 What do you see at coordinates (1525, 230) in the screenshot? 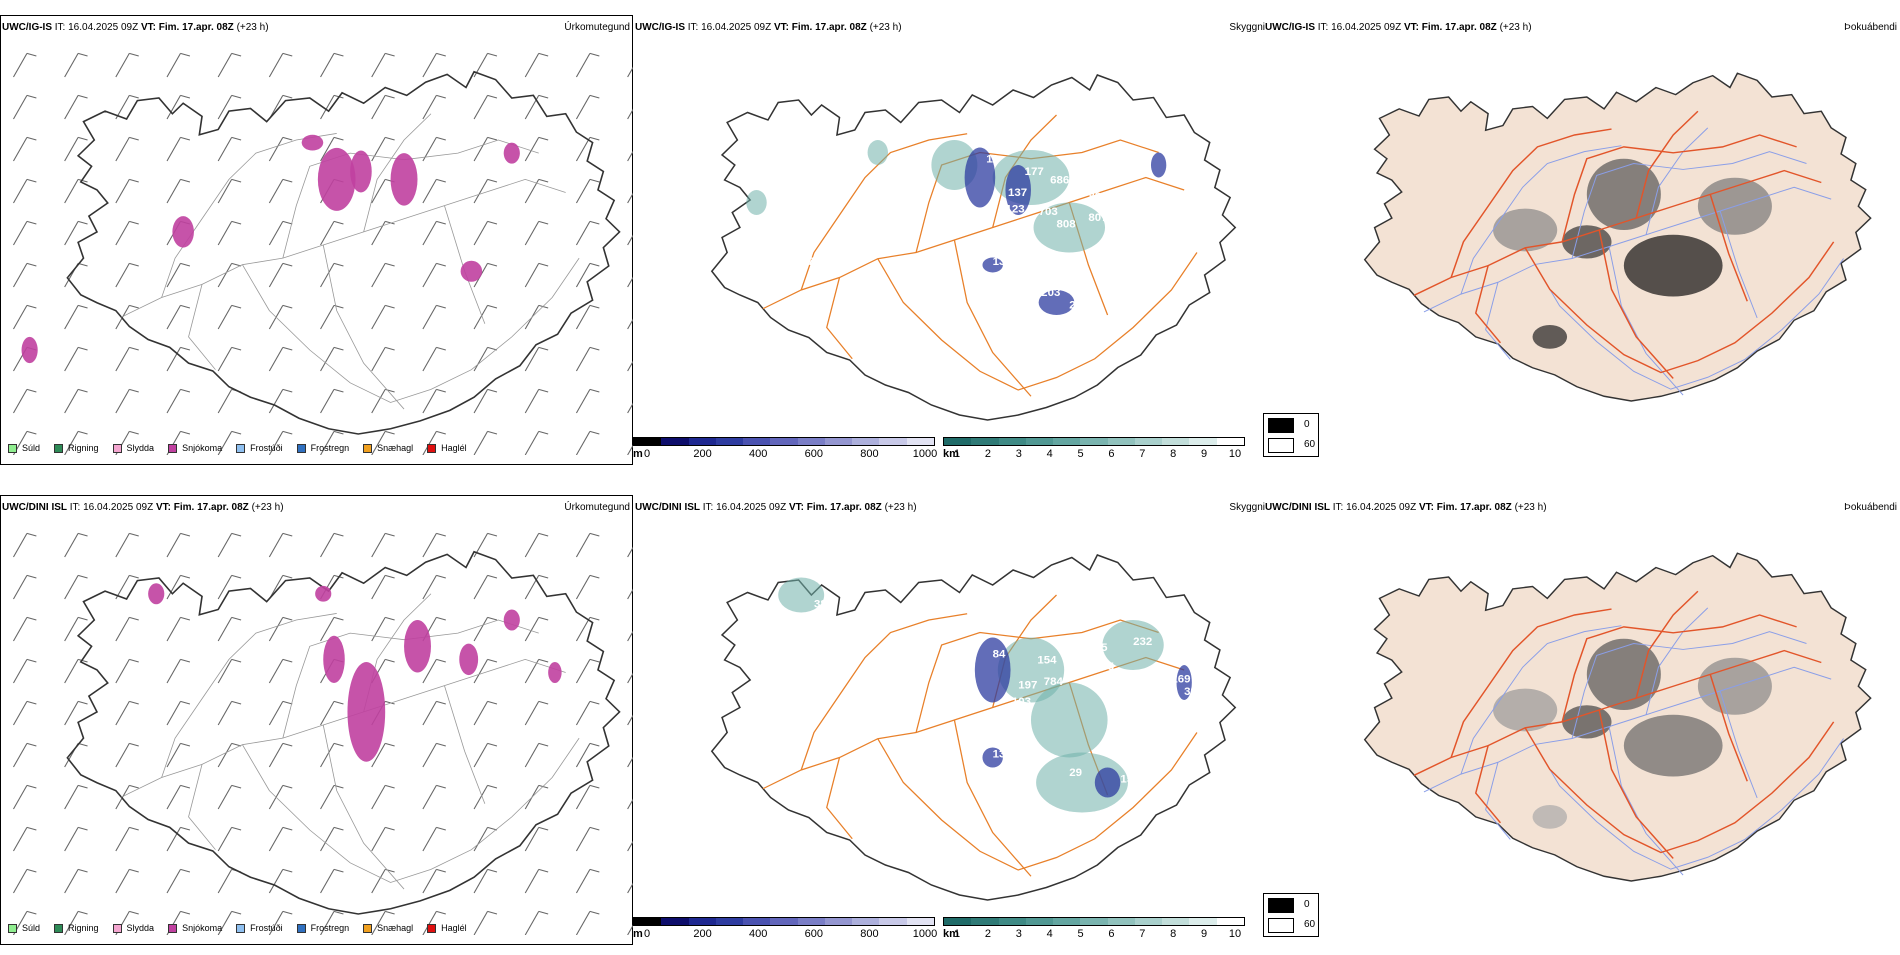
I see `fog-area` at bounding box center [1525, 230].